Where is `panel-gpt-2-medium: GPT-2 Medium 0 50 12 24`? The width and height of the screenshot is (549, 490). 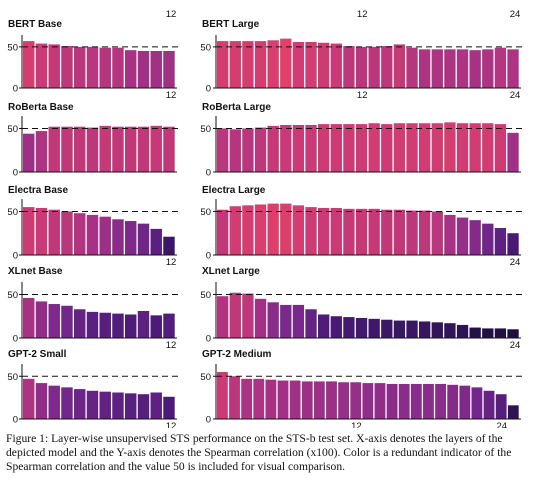
panel-gpt-2-medium: GPT-2 Medium 0 50 12 24 is located at coordinates (362, 388).